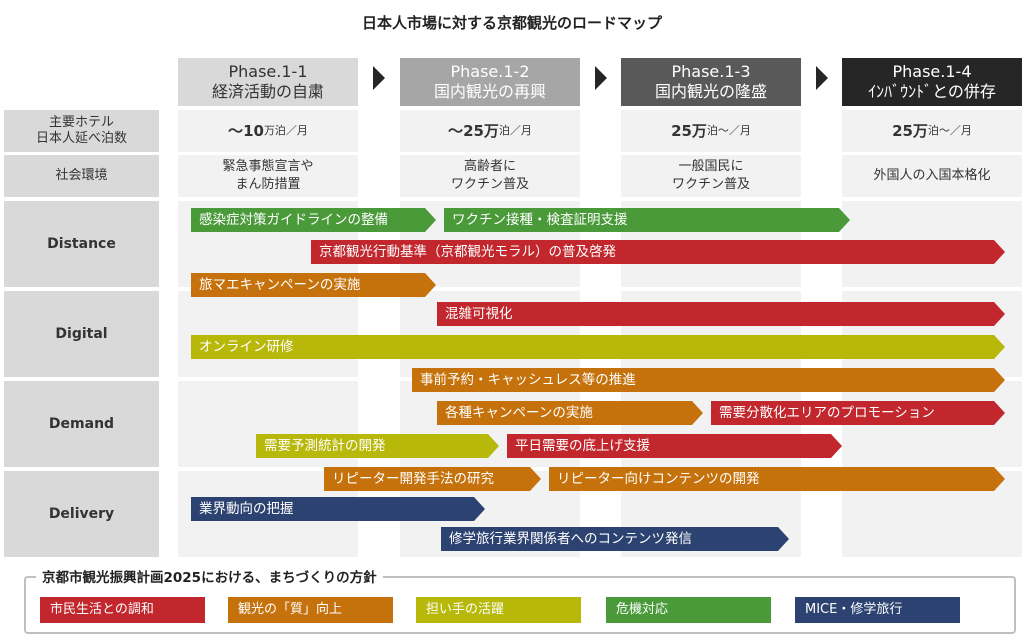 This screenshot has width=1024, height=642. I want to click on phase-code: Phase.1-1, so click(268, 71).